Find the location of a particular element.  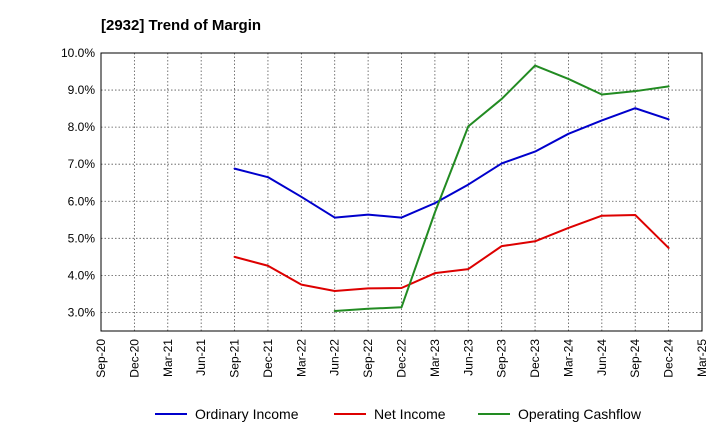

x-tick-label: Dec-22 is located at coordinates (402, 358).